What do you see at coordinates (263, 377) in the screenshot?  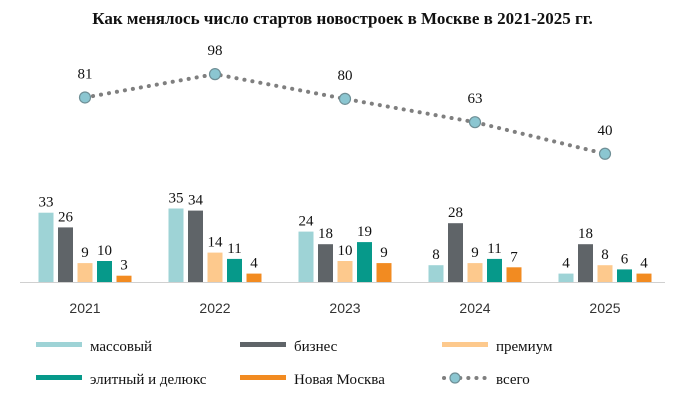 I see `legend-swatch-novaya-moskva` at bounding box center [263, 377].